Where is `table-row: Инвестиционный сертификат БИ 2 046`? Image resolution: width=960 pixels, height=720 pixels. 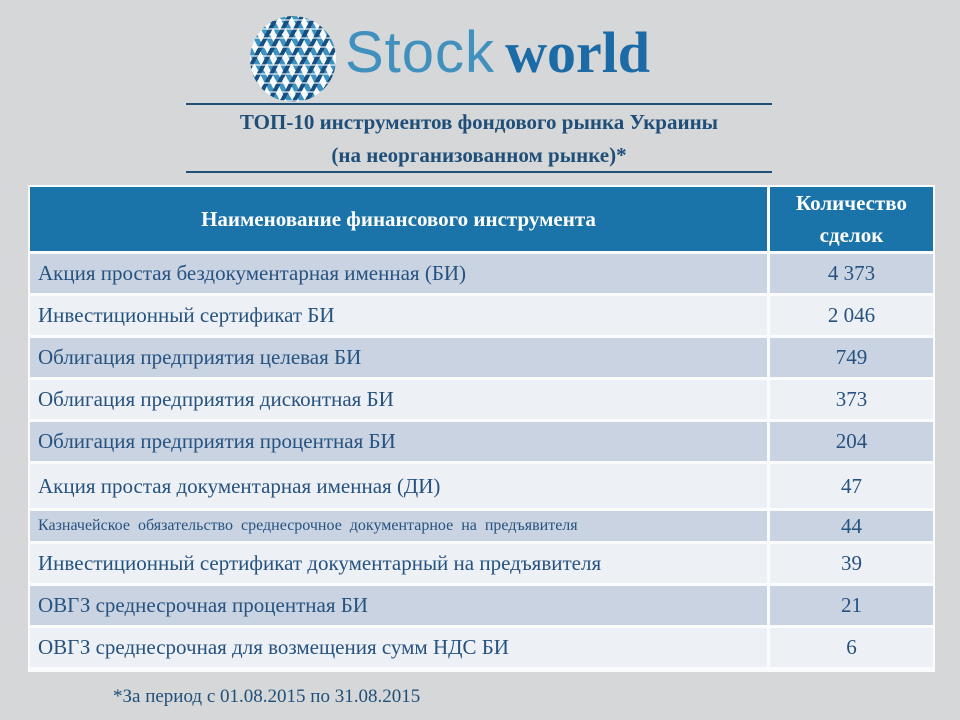 table-row: Инвестиционный сертификат БИ 2 046 is located at coordinates (481, 317).